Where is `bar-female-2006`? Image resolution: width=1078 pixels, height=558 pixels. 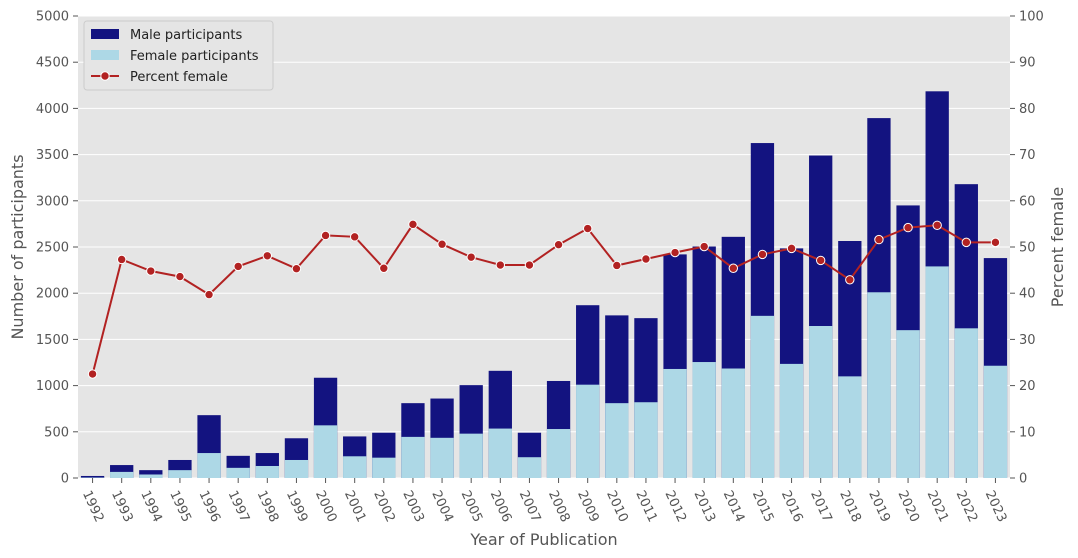 bar-female-2006 is located at coordinates (500, 453).